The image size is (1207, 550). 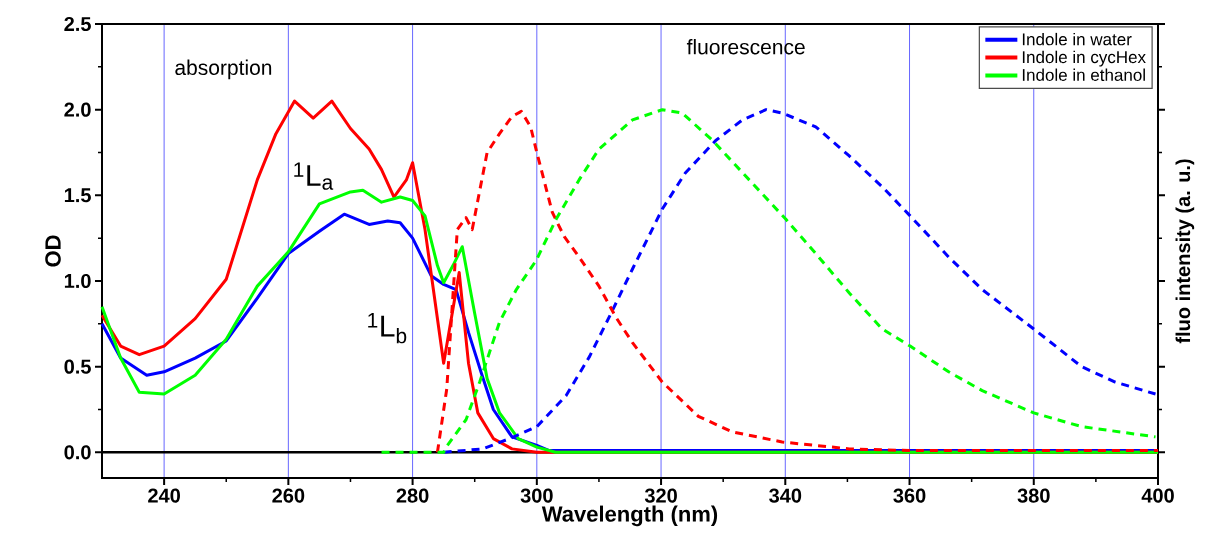 What do you see at coordinates (412, 495) in the screenshot?
I see `x-tick-label: 280` at bounding box center [412, 495].